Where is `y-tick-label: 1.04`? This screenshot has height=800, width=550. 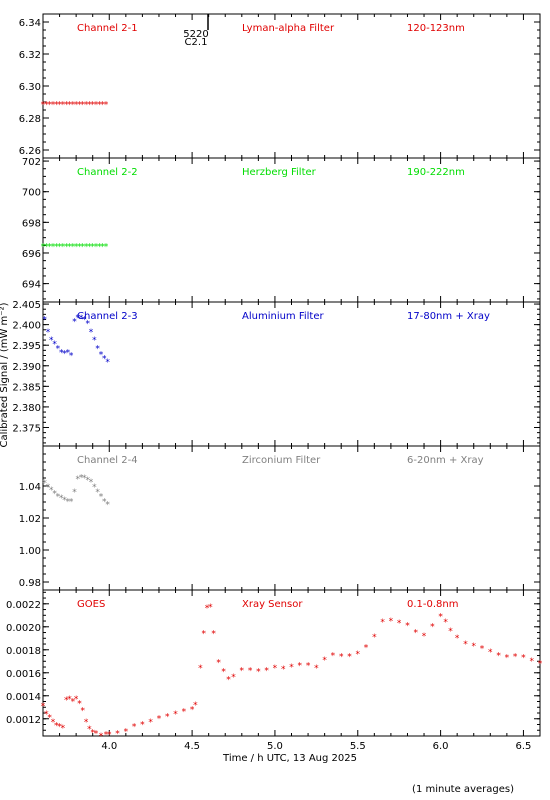 y-tick-label: 1.04 is located at coordinates (30, 487).